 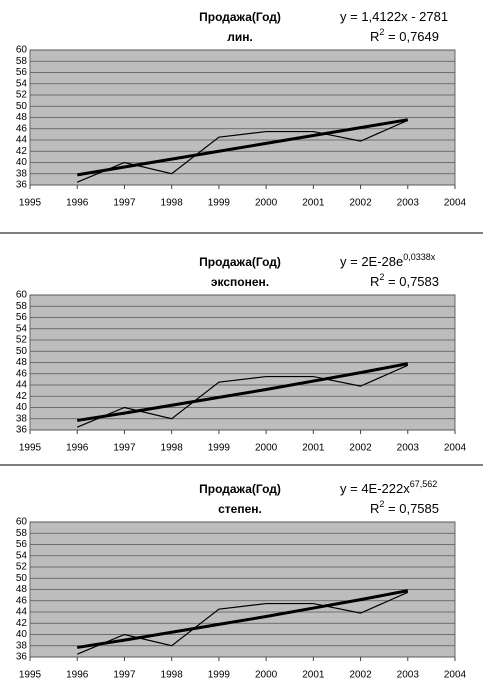 I want to click on chart-subtitle: экспонен., so click(x=240, y=282).